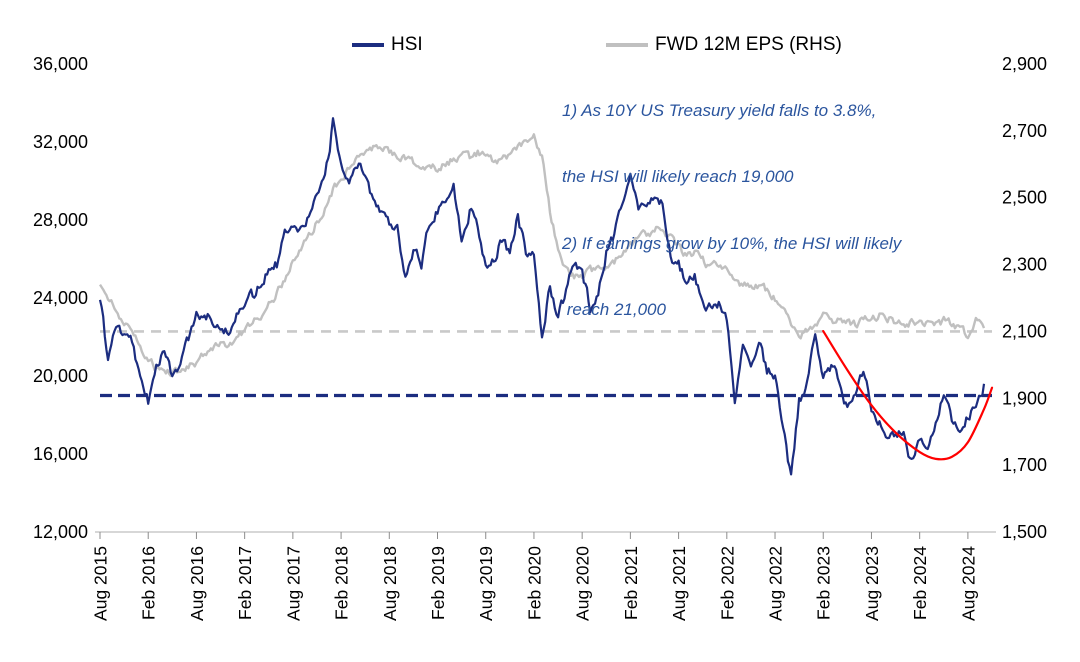 The width and height of the screenshot is (1080, 662). Describe the element at coordinates (908, 395) in the screenshot. I see `projection-curve` at that location.